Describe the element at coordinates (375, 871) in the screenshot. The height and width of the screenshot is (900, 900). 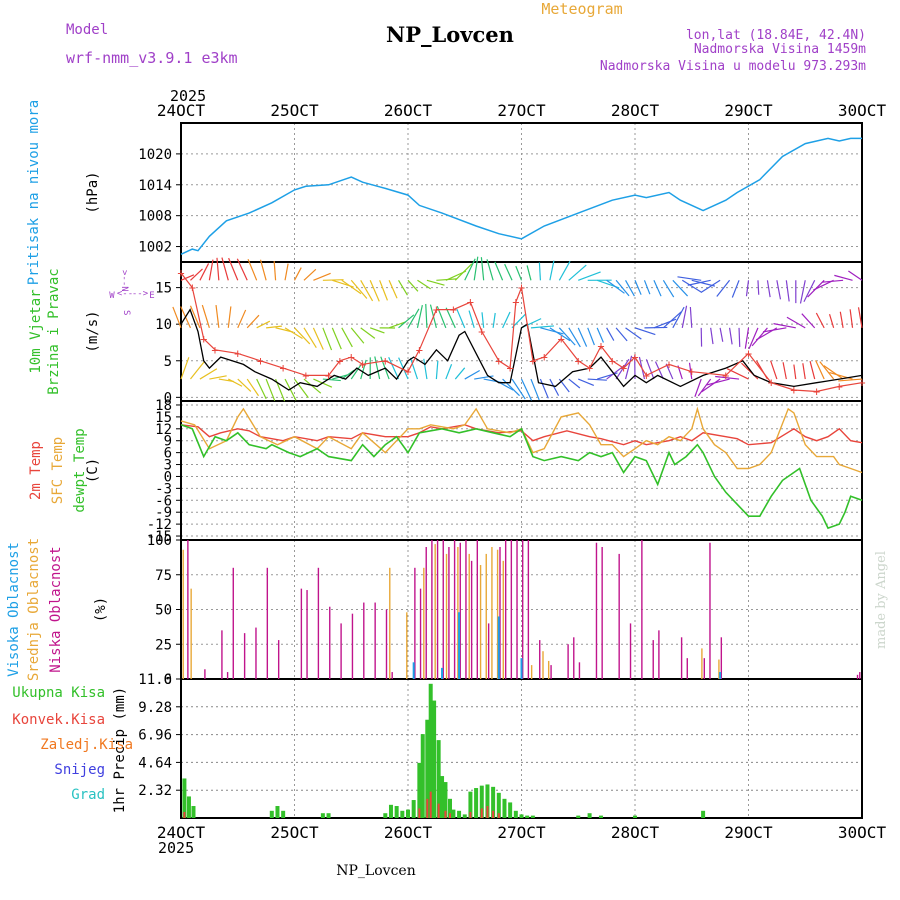
I see `footer-label: NP_Lovcen` at that location.